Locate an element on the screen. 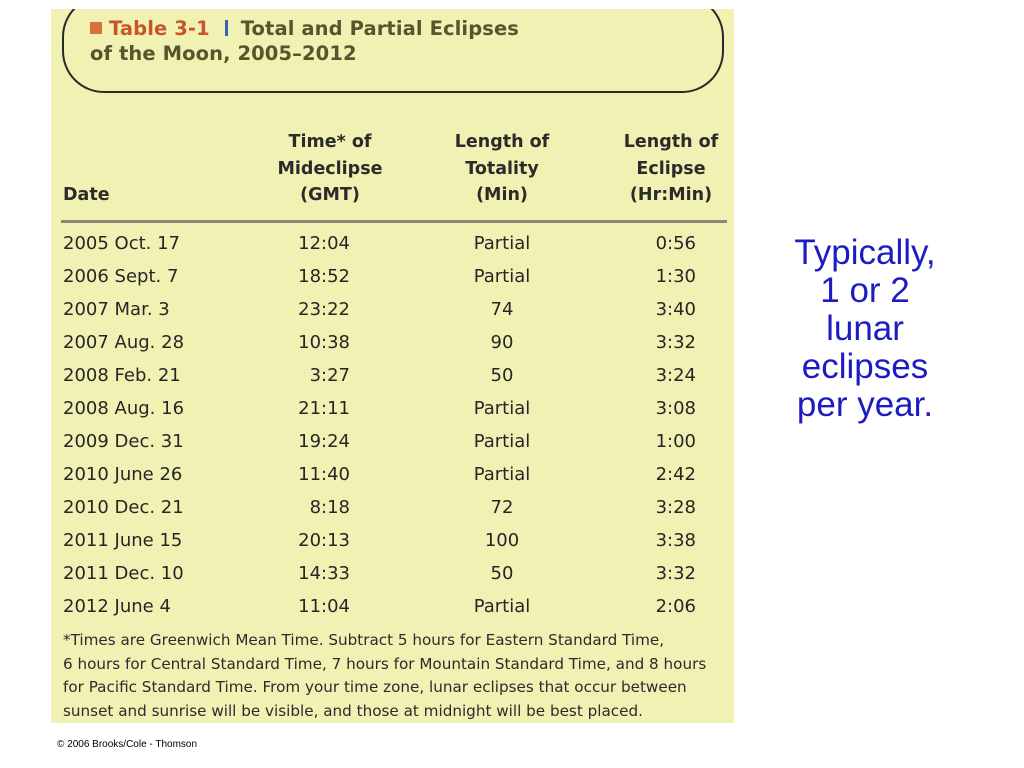 This screenshot has height=768, width=1024. column-header-eclipse: Length of Eclipse (Hr:Min) is located at coordinates (670, 169).